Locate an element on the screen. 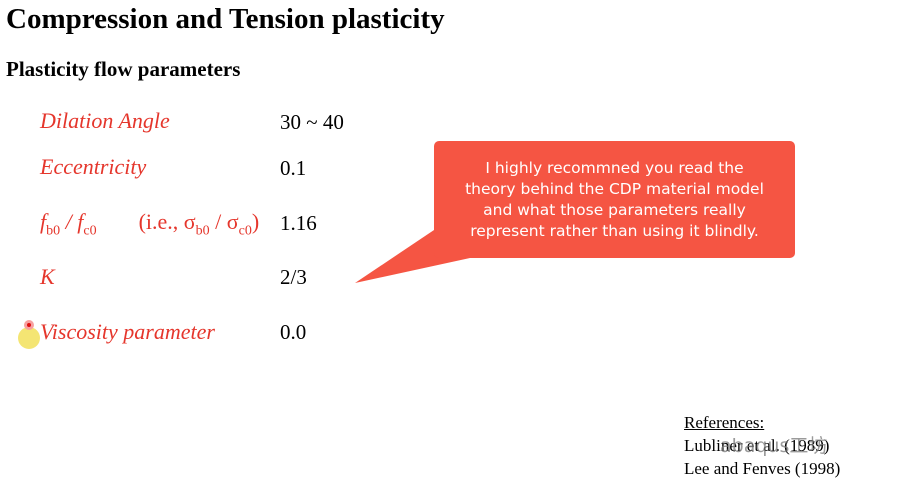 The image size is (917, 486). param-name: Eccentricity is located at coordinates (93, 166).